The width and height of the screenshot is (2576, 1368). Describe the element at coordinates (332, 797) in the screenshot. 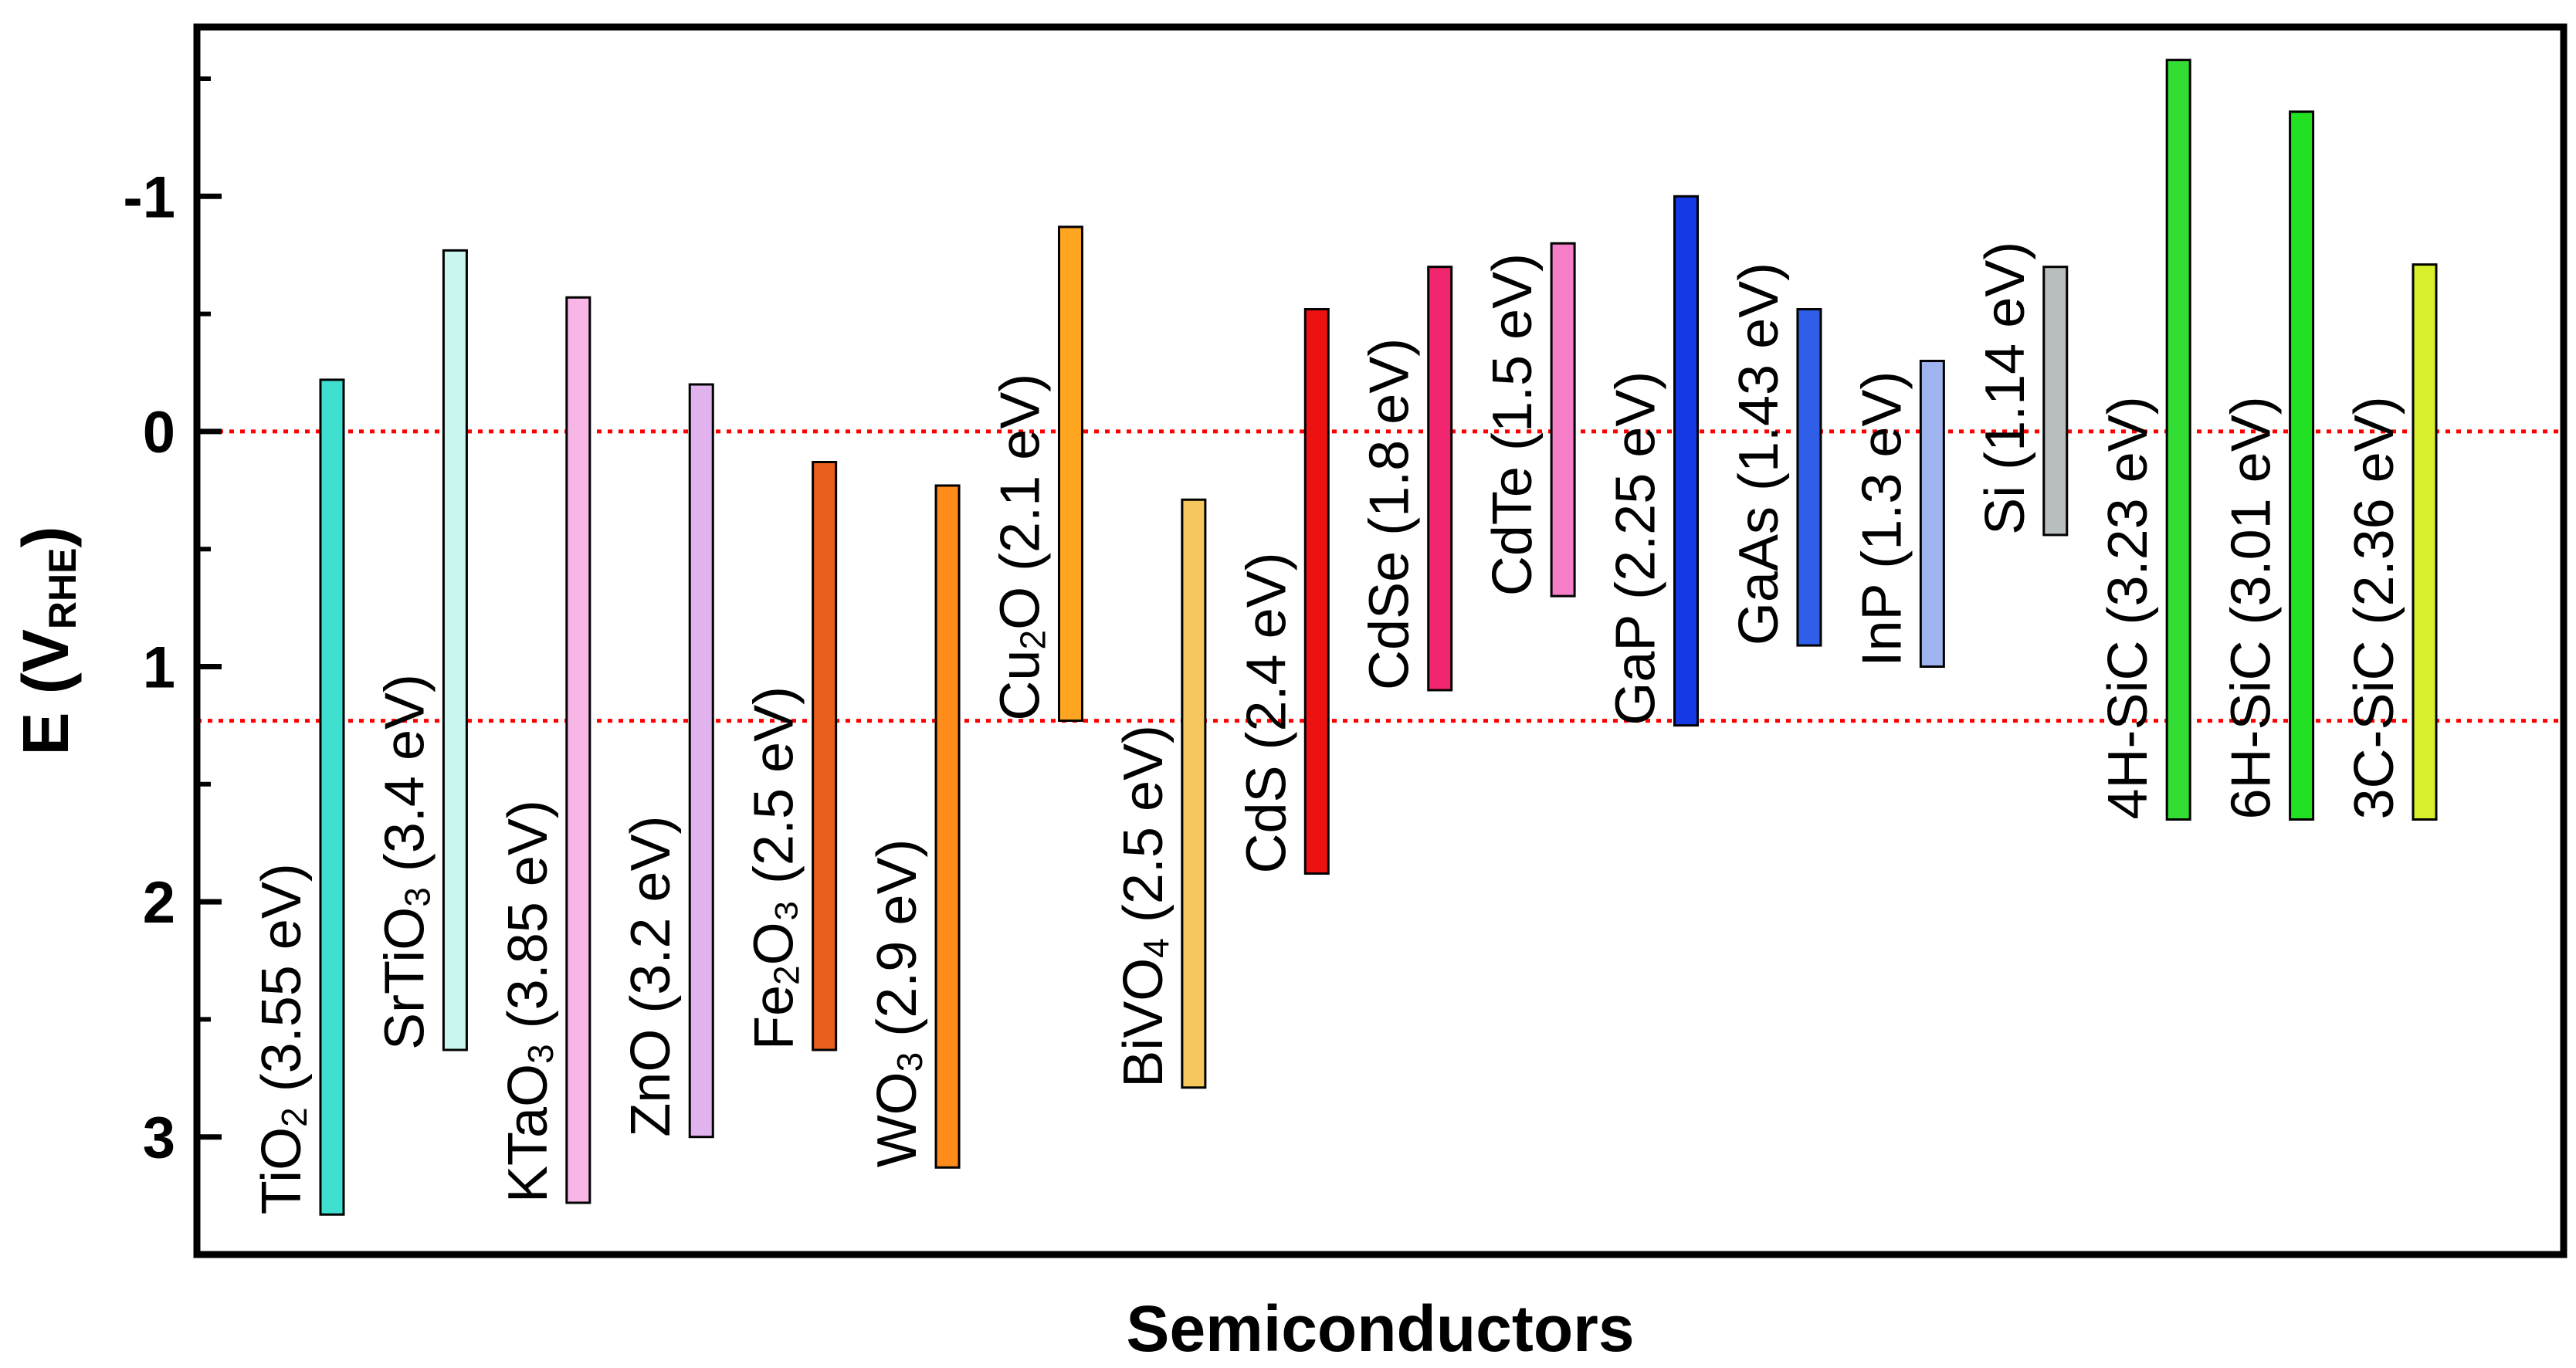

I see `band-bar-tio2` at that location.